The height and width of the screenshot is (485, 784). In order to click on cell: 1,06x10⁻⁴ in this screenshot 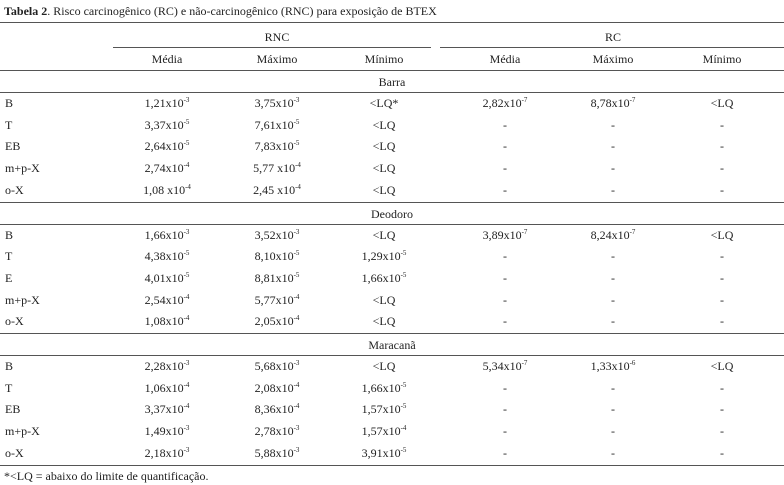, I will do `click(167, 388)`.